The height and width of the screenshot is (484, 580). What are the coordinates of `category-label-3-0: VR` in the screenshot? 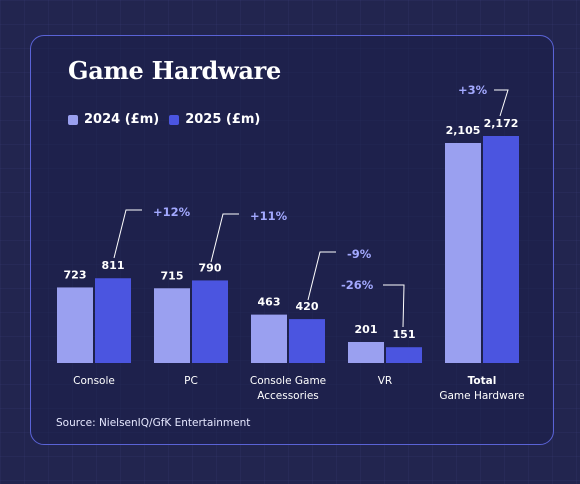 It's located at (385, 381).